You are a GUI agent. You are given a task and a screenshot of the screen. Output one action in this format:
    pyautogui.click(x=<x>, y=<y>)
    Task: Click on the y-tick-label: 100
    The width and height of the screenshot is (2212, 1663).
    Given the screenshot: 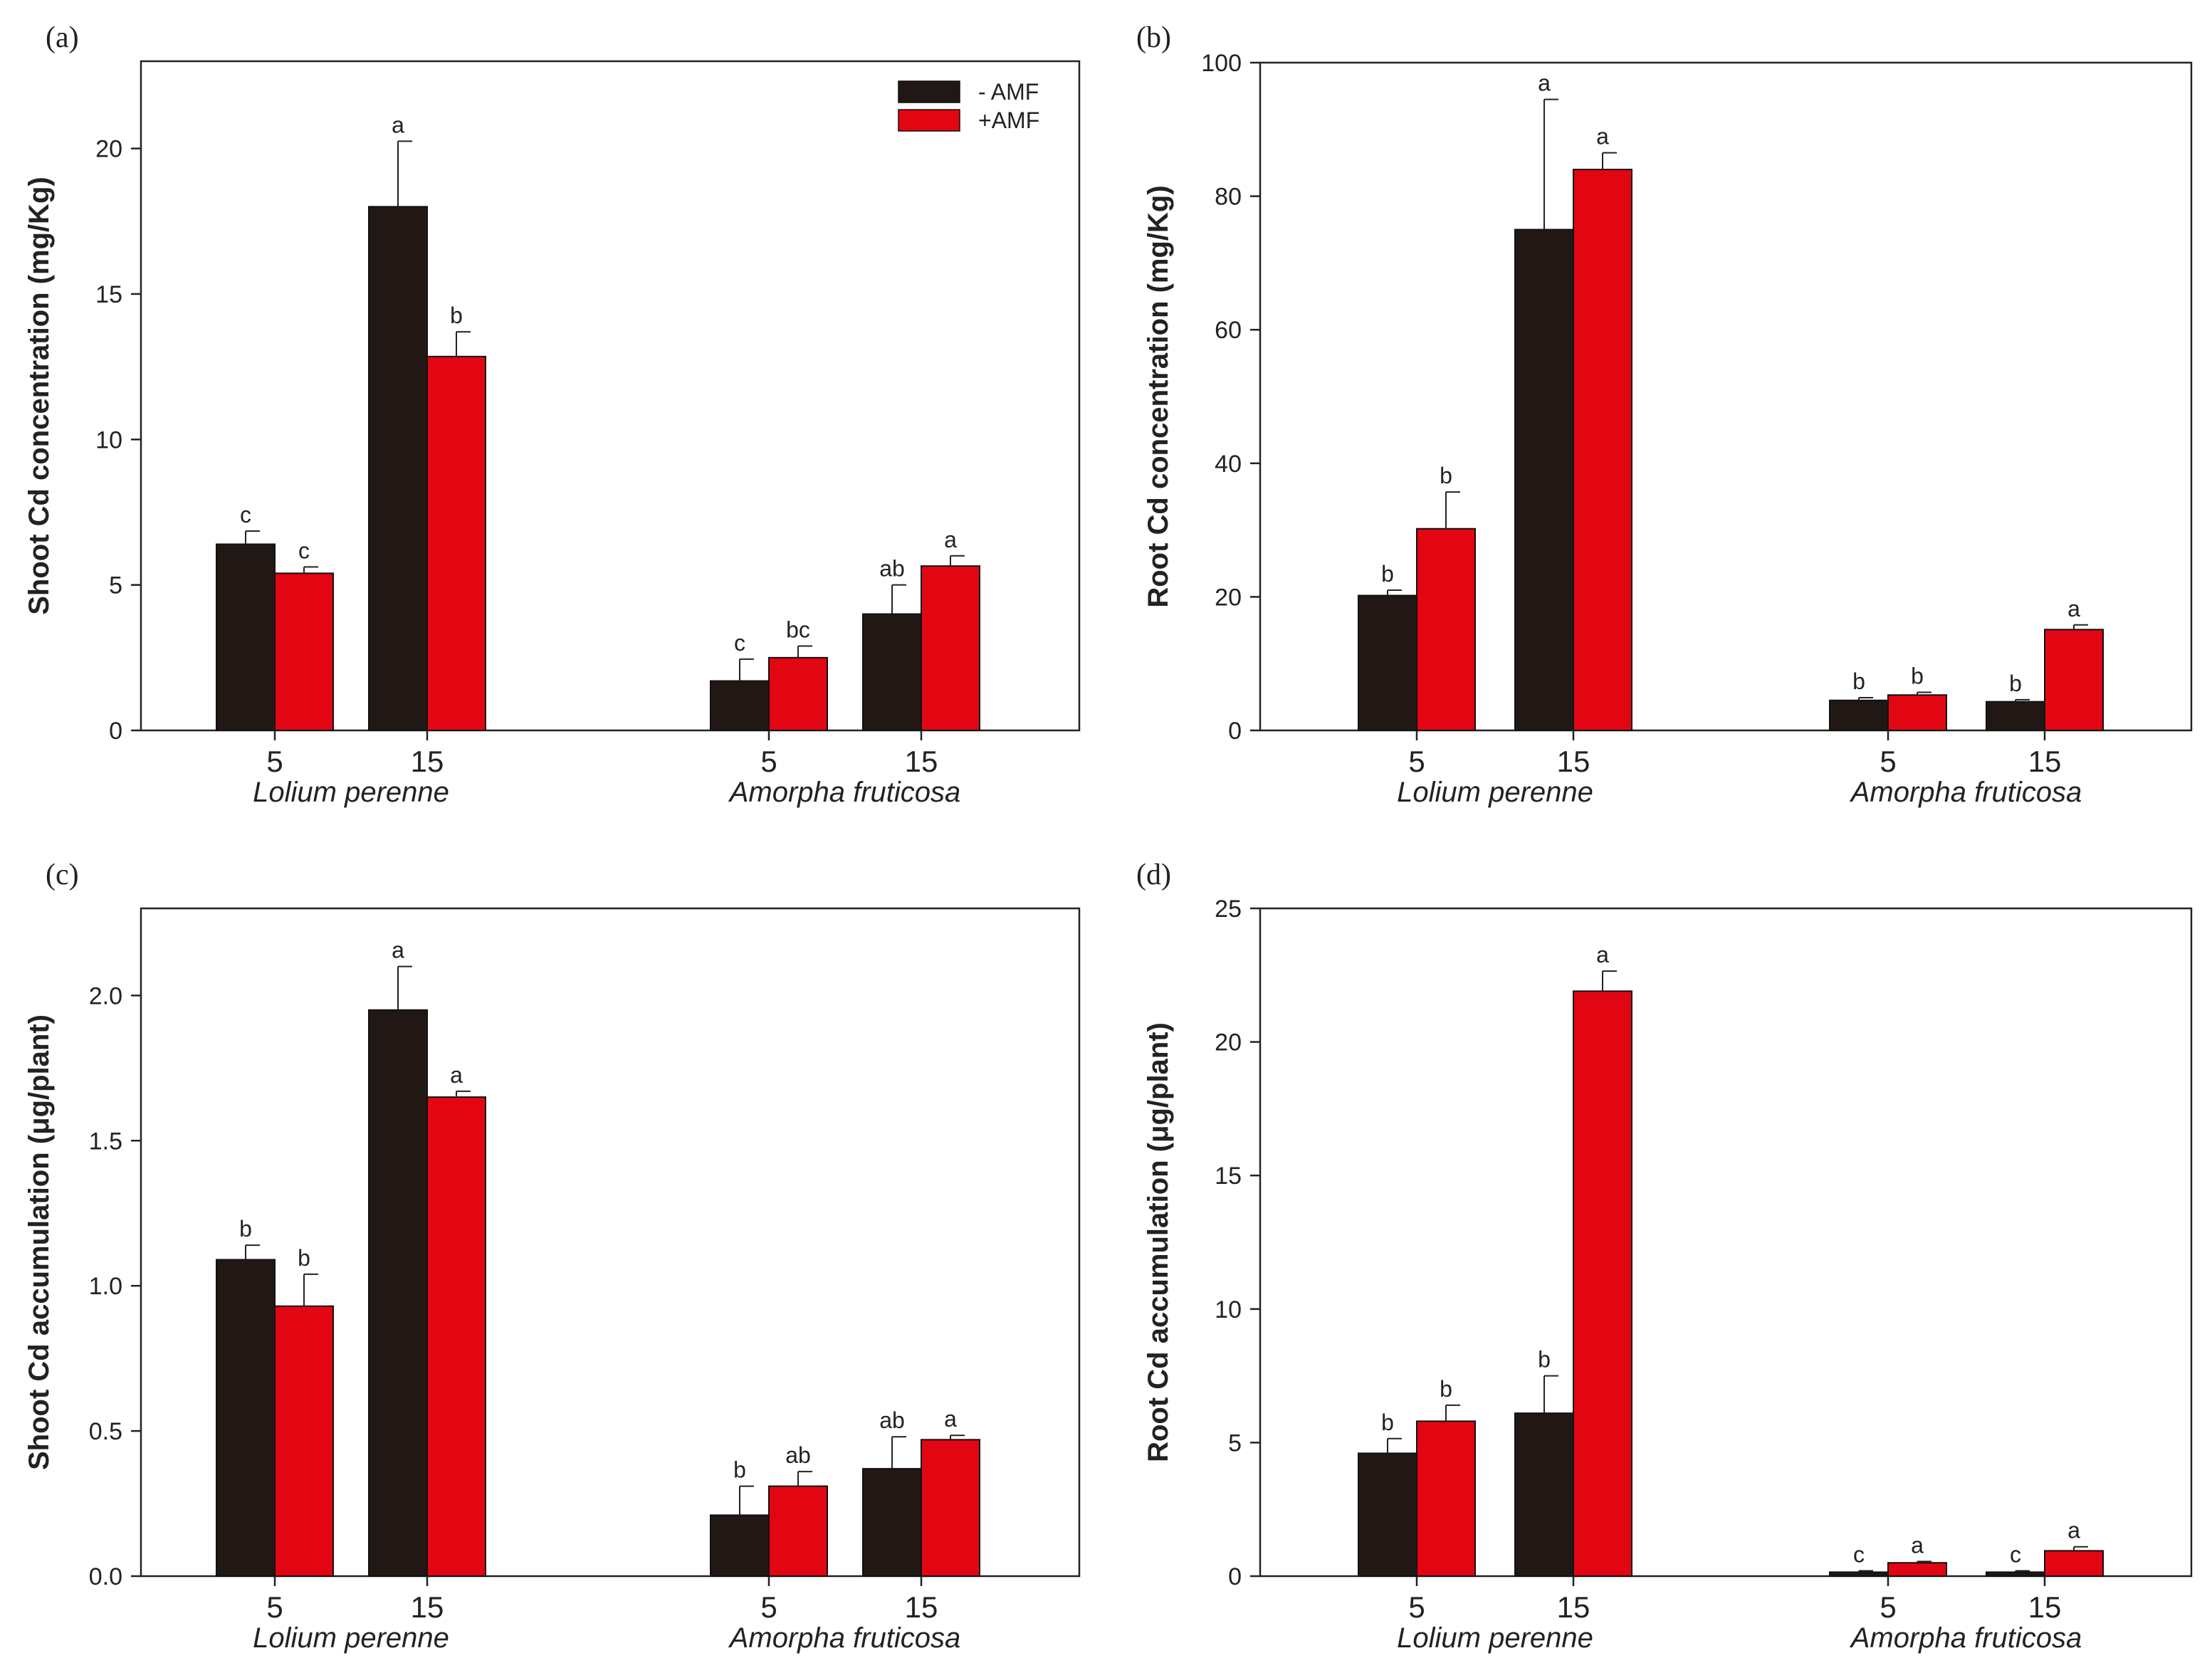 What is the action you would take?
    pyautogui.click(x=1221, y=63)
    